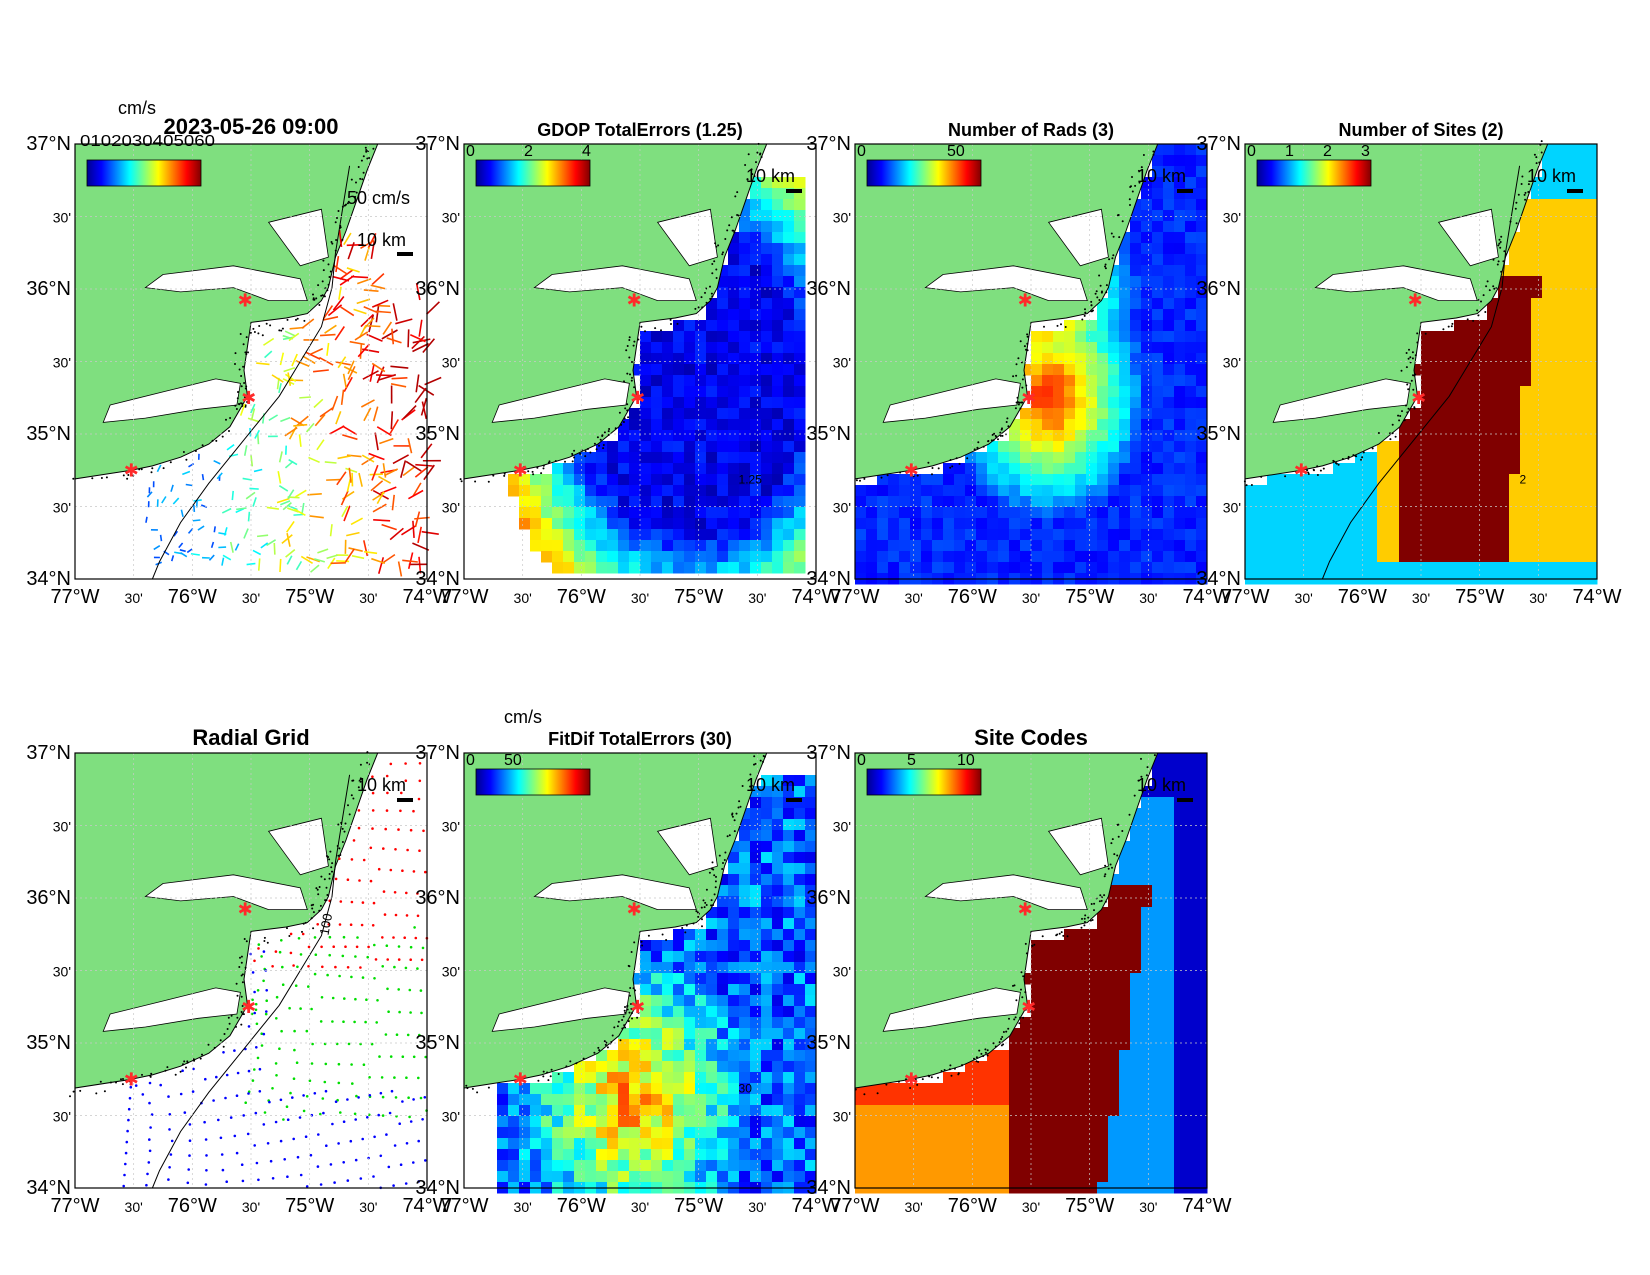 This screenshot has height=1275, width=1650. I want to click on site-marker: ✱, so click(520, 1079).